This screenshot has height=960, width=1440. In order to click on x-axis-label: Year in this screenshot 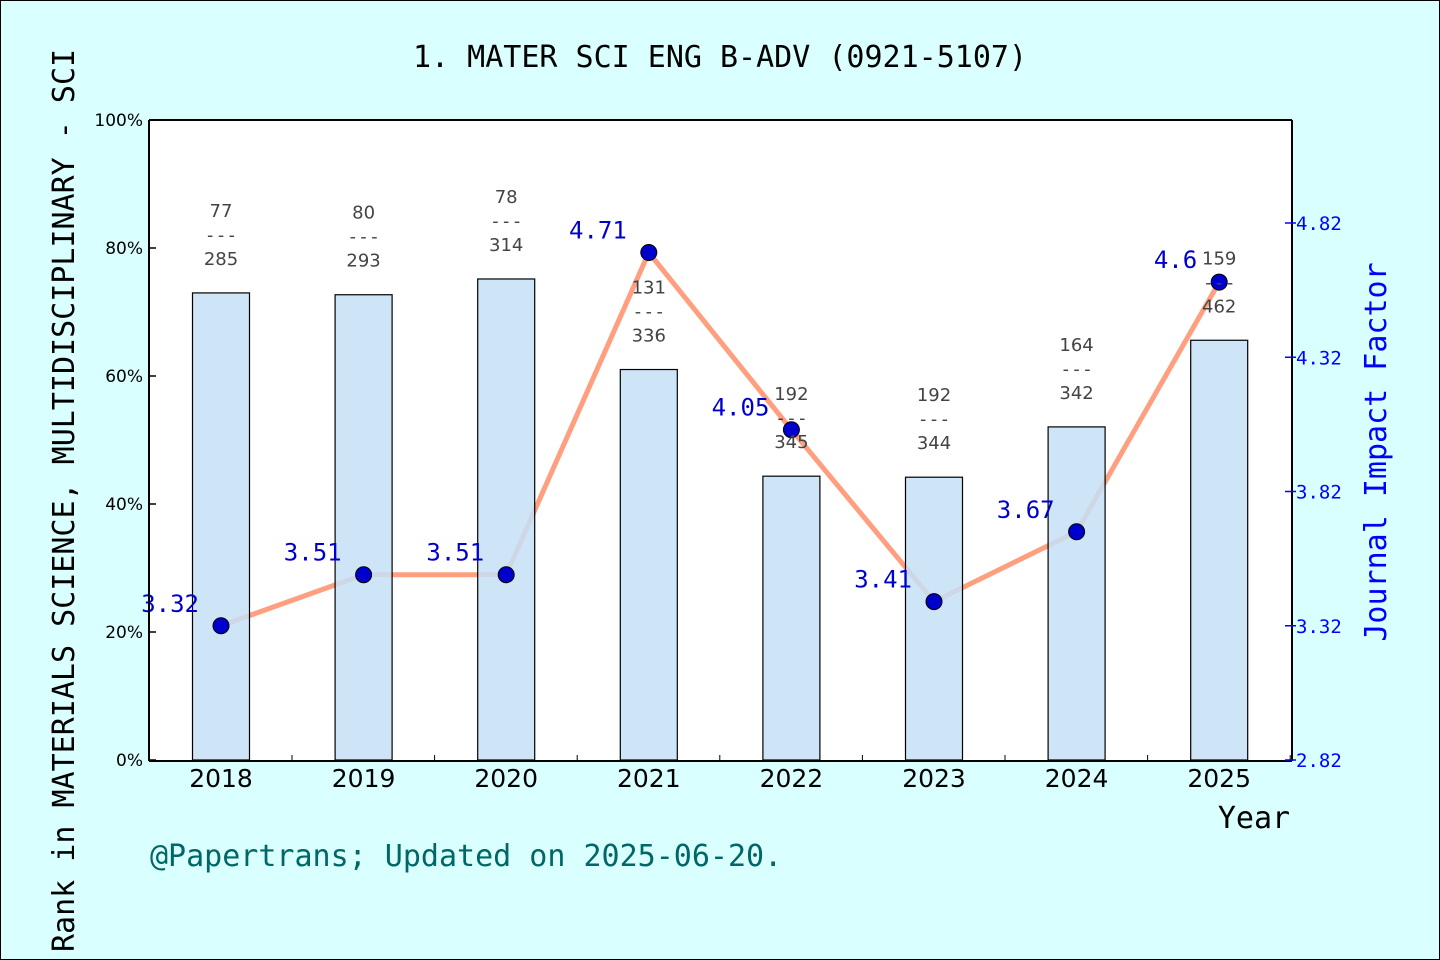, I will do `click(1254, 818)`.